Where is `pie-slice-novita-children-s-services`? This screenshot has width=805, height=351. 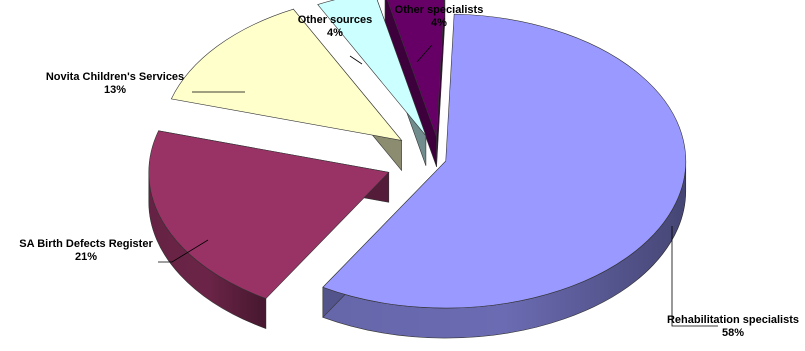 pie-slice-novita-children-s-services is located at coordinates (286, 90).